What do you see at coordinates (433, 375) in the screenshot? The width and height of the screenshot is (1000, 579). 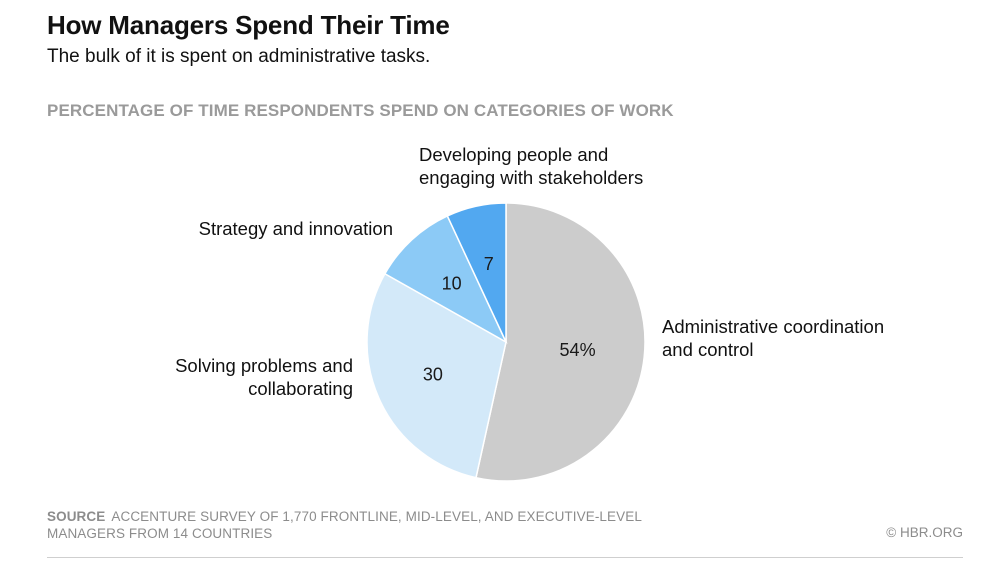 I see `slice-value-label-1: 30` at bounding box center [433, 375].